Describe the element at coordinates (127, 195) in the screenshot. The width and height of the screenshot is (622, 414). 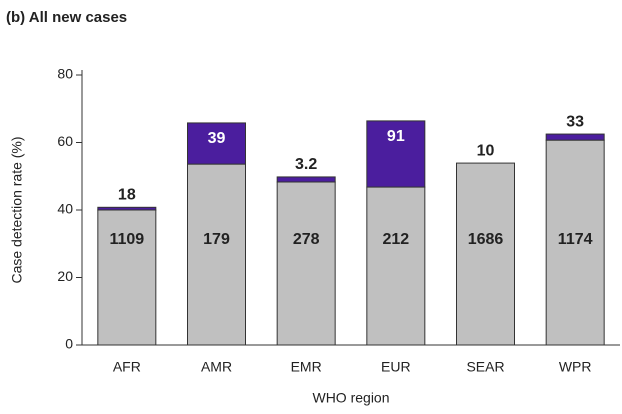
I see `bar-label: 18` at that location.